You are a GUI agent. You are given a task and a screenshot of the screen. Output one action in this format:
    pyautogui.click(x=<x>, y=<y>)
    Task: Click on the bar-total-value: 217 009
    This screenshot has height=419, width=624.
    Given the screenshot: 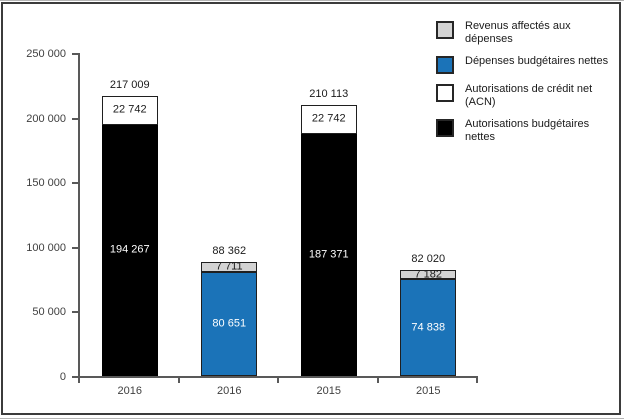 What is the action you would take?
    pyautogui.click(x=129, y=84)
    